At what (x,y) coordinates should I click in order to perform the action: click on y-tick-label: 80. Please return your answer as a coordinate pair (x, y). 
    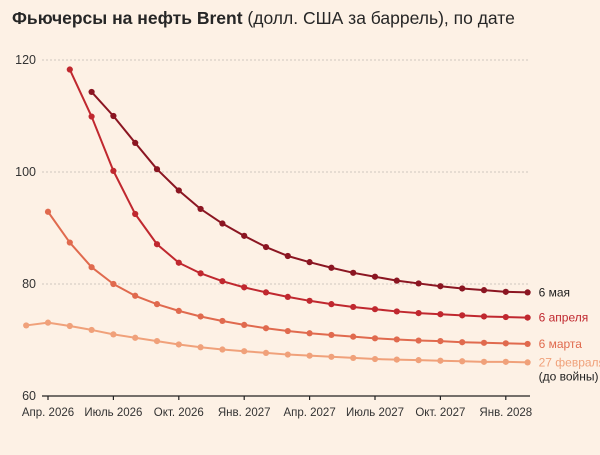
    Looking at the image, I should click on (29, 284).